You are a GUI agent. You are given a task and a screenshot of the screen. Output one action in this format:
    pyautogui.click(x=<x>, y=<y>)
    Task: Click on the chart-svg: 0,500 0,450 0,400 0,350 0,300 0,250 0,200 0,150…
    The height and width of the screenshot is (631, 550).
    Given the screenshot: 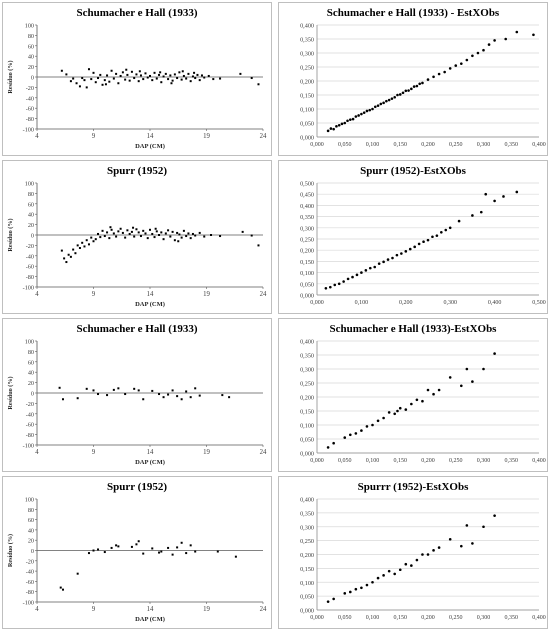 What is the action you would take?
    pyautogui.click(x=423, y=244)
    